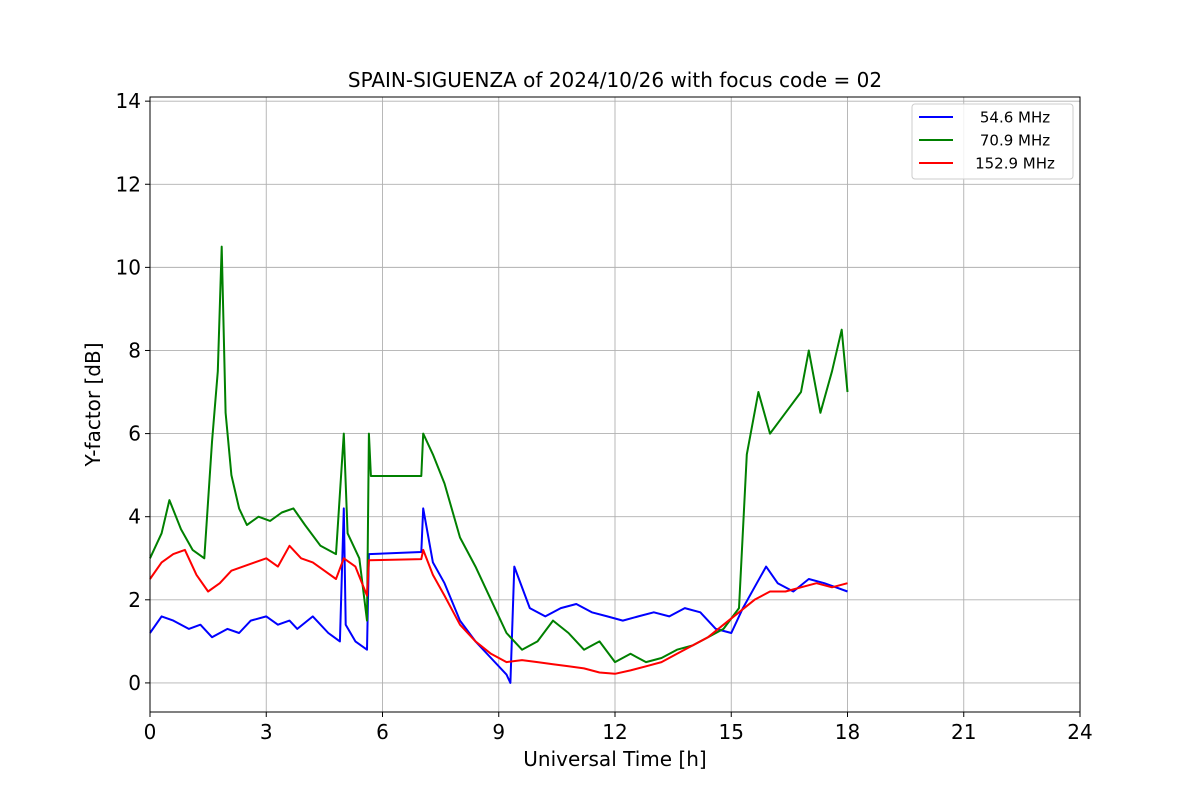  What do you see at coordinates (128, 101) in the screenshot?
I see `y-tick-label: 14` at bounding box center [128, 101].